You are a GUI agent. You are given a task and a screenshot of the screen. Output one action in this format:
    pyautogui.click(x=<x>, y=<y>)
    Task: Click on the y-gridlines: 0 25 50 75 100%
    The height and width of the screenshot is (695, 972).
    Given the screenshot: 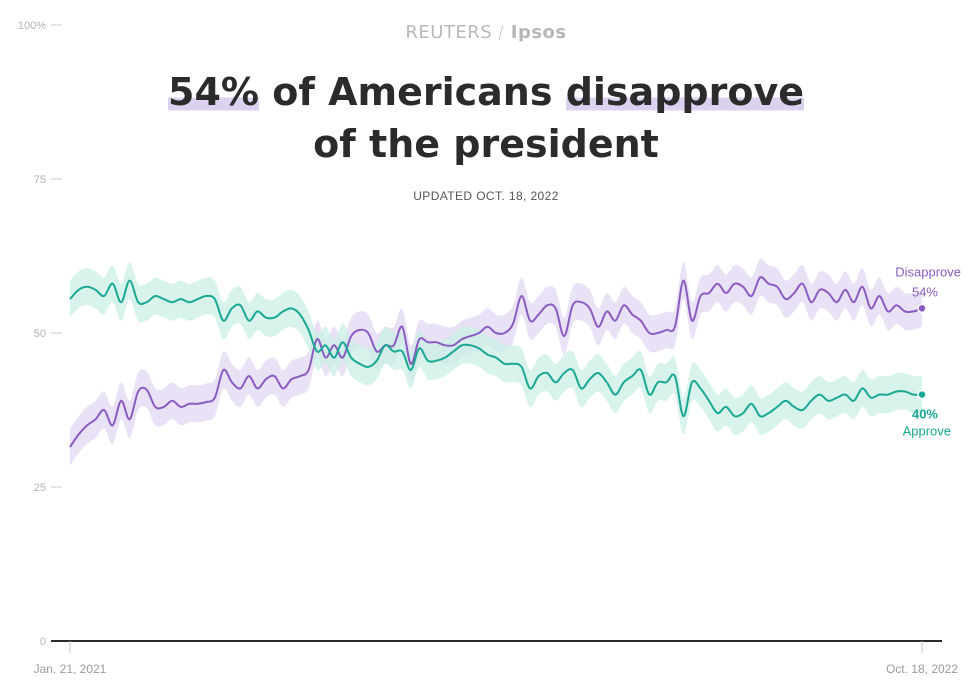 What is the action you would take?
    pyautogui.click(x=40, y=334)
    